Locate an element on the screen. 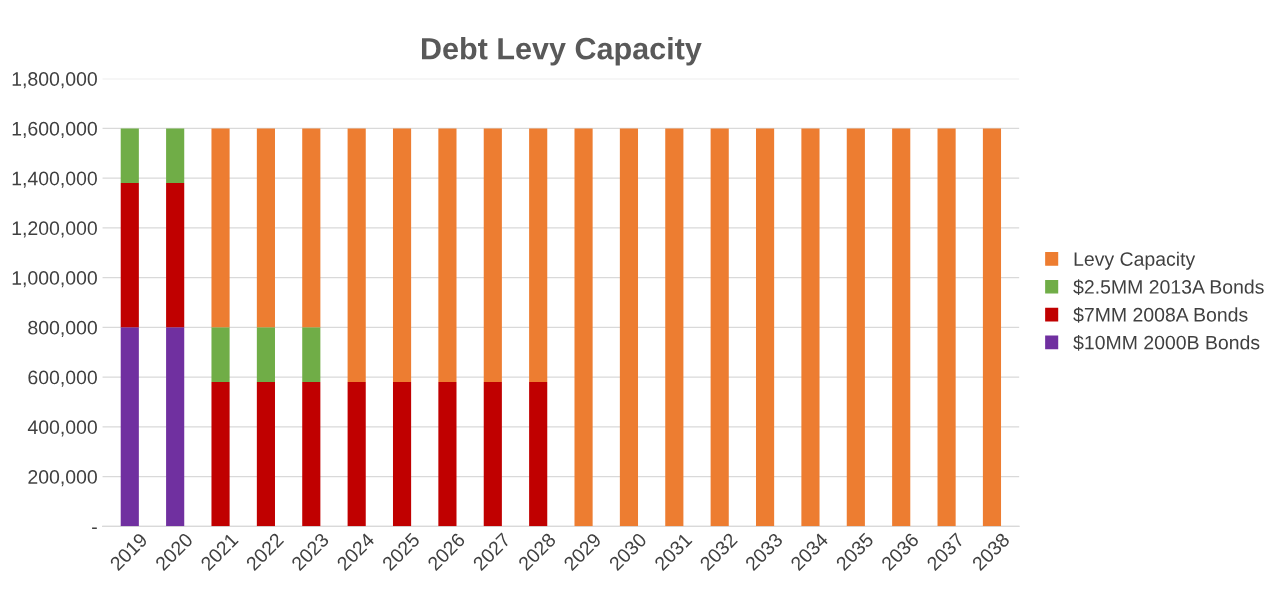  y-tick-label: - is located at coordinates (94, 528).